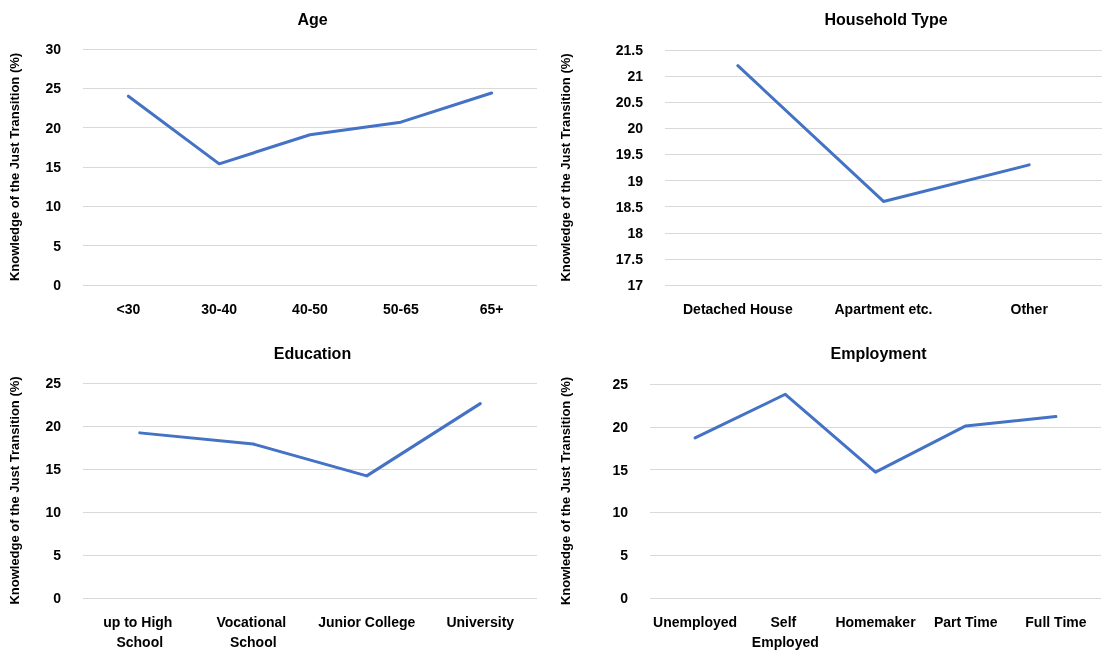 The image size is (1102, 652). I want to click on chart-title: Household Type, so click(886, 19).